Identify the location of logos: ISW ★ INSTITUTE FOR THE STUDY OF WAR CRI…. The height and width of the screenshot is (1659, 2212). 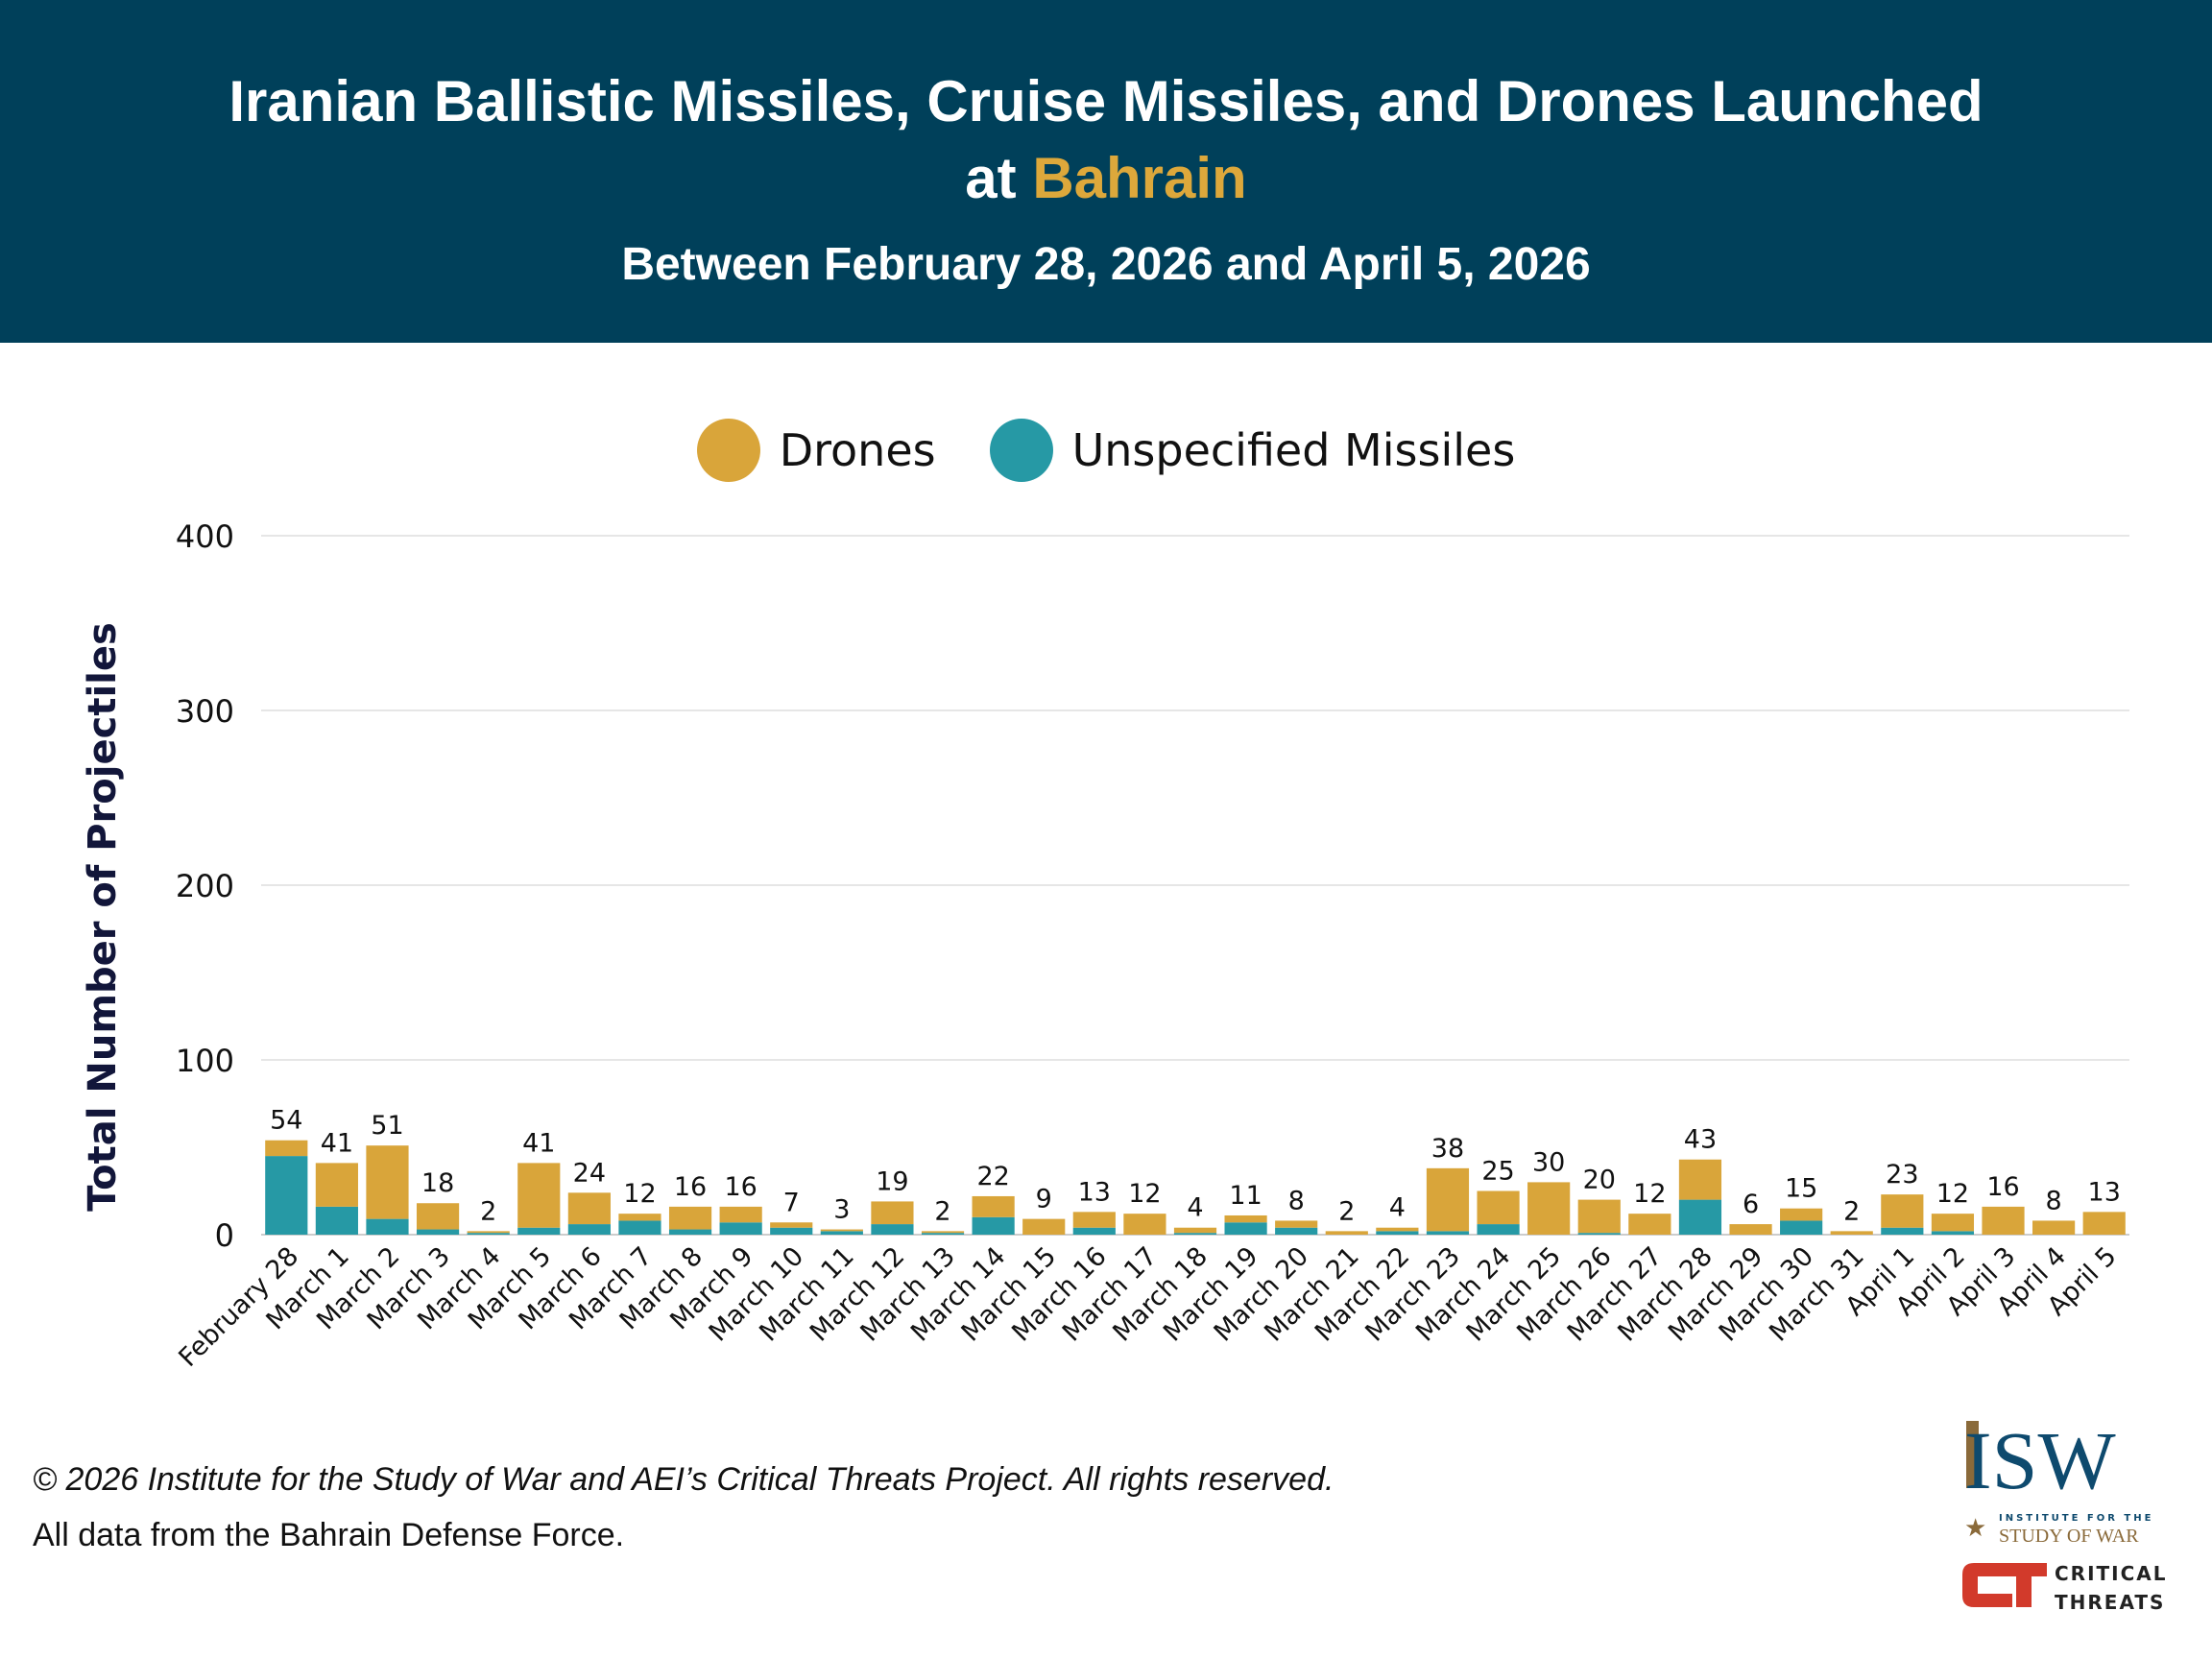
(2065, 1519).